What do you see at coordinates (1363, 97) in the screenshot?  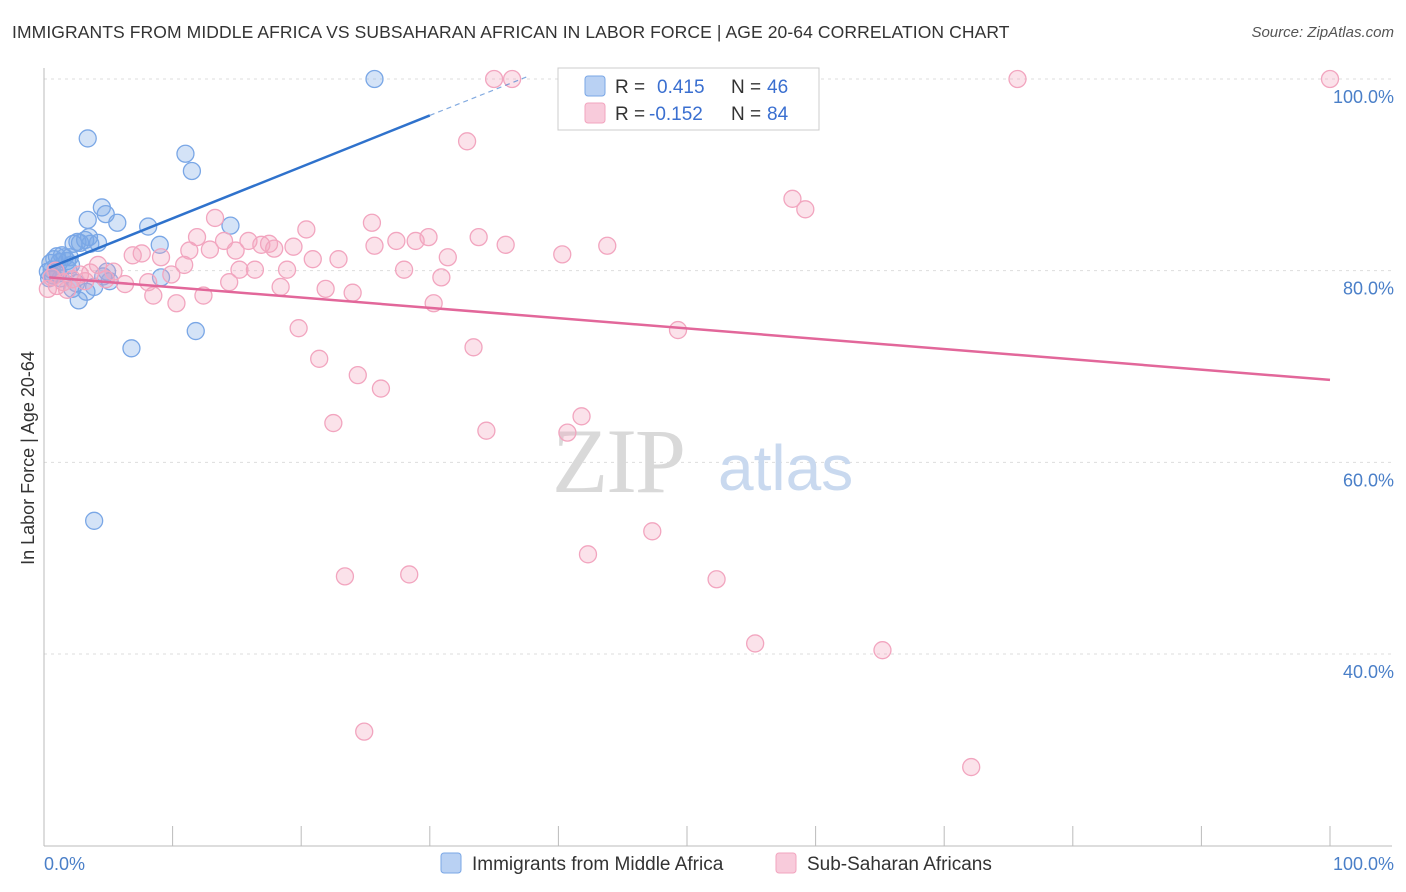 I see `y-tick-label-100: 100.0%` at bounding box center [1363, 97].